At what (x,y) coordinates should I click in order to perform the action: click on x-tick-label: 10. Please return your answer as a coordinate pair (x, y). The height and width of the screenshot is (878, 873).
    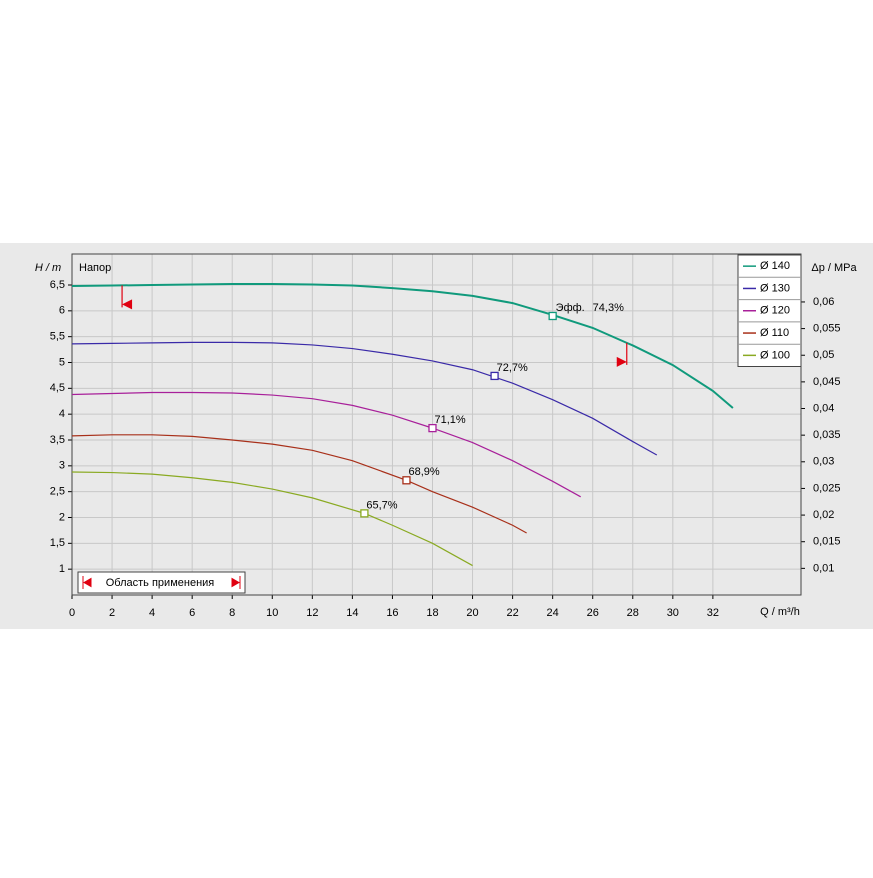
    Looking at the image, I should click on (272, 613).